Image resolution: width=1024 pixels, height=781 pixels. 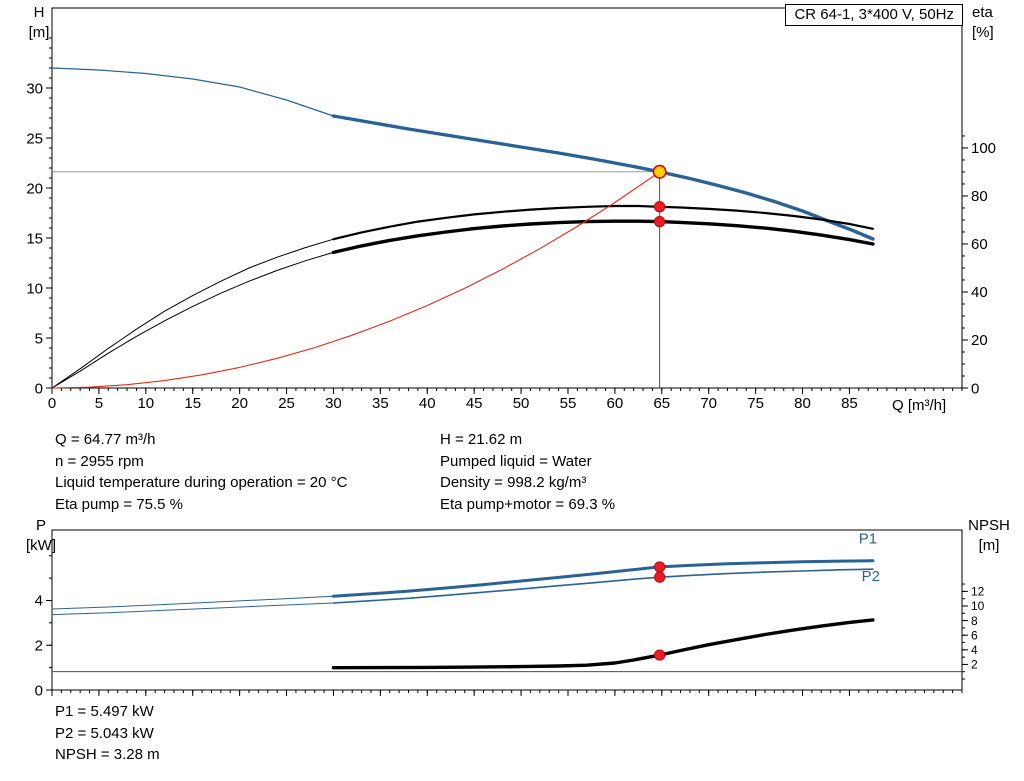 I want to click on eta-axis-title: eta [%], so click(x=992, y=23).